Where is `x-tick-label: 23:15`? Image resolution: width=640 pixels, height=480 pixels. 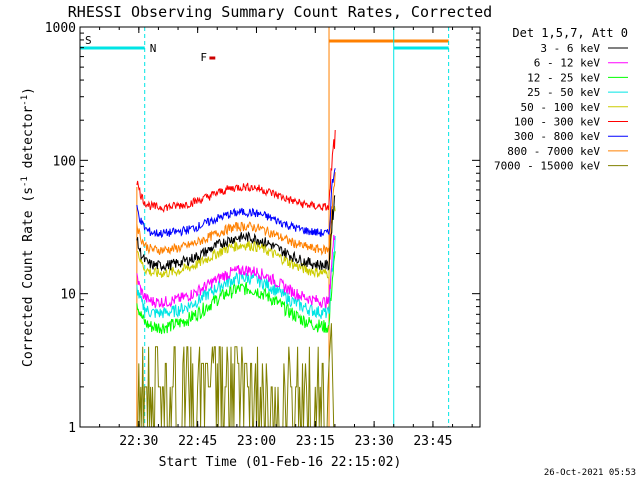
x-tick-label: 23:15 is located at coordinates (315, 441).